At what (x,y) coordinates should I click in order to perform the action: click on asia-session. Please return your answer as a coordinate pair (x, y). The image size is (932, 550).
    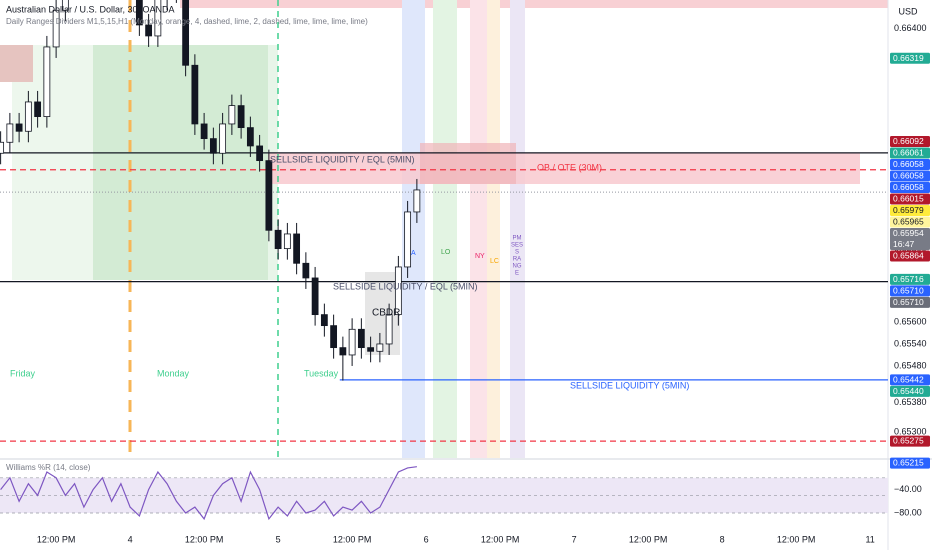
    Looking at the image, I should click on (413, 229).